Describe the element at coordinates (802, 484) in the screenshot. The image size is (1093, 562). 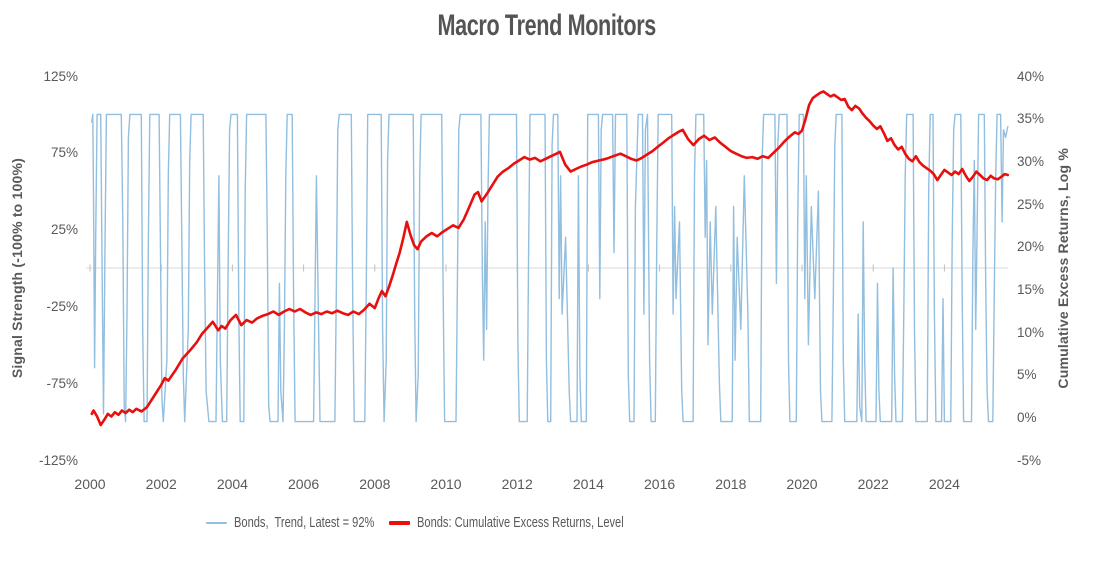
I see `x-axis-tick-2020: 2020` at that location.